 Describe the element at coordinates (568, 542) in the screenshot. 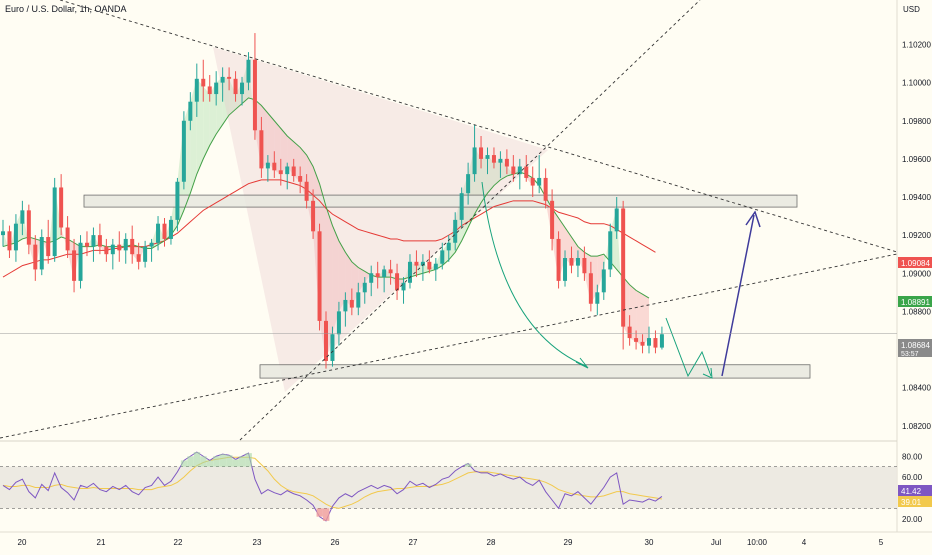

I see `time-tick-label: 29` at that location.